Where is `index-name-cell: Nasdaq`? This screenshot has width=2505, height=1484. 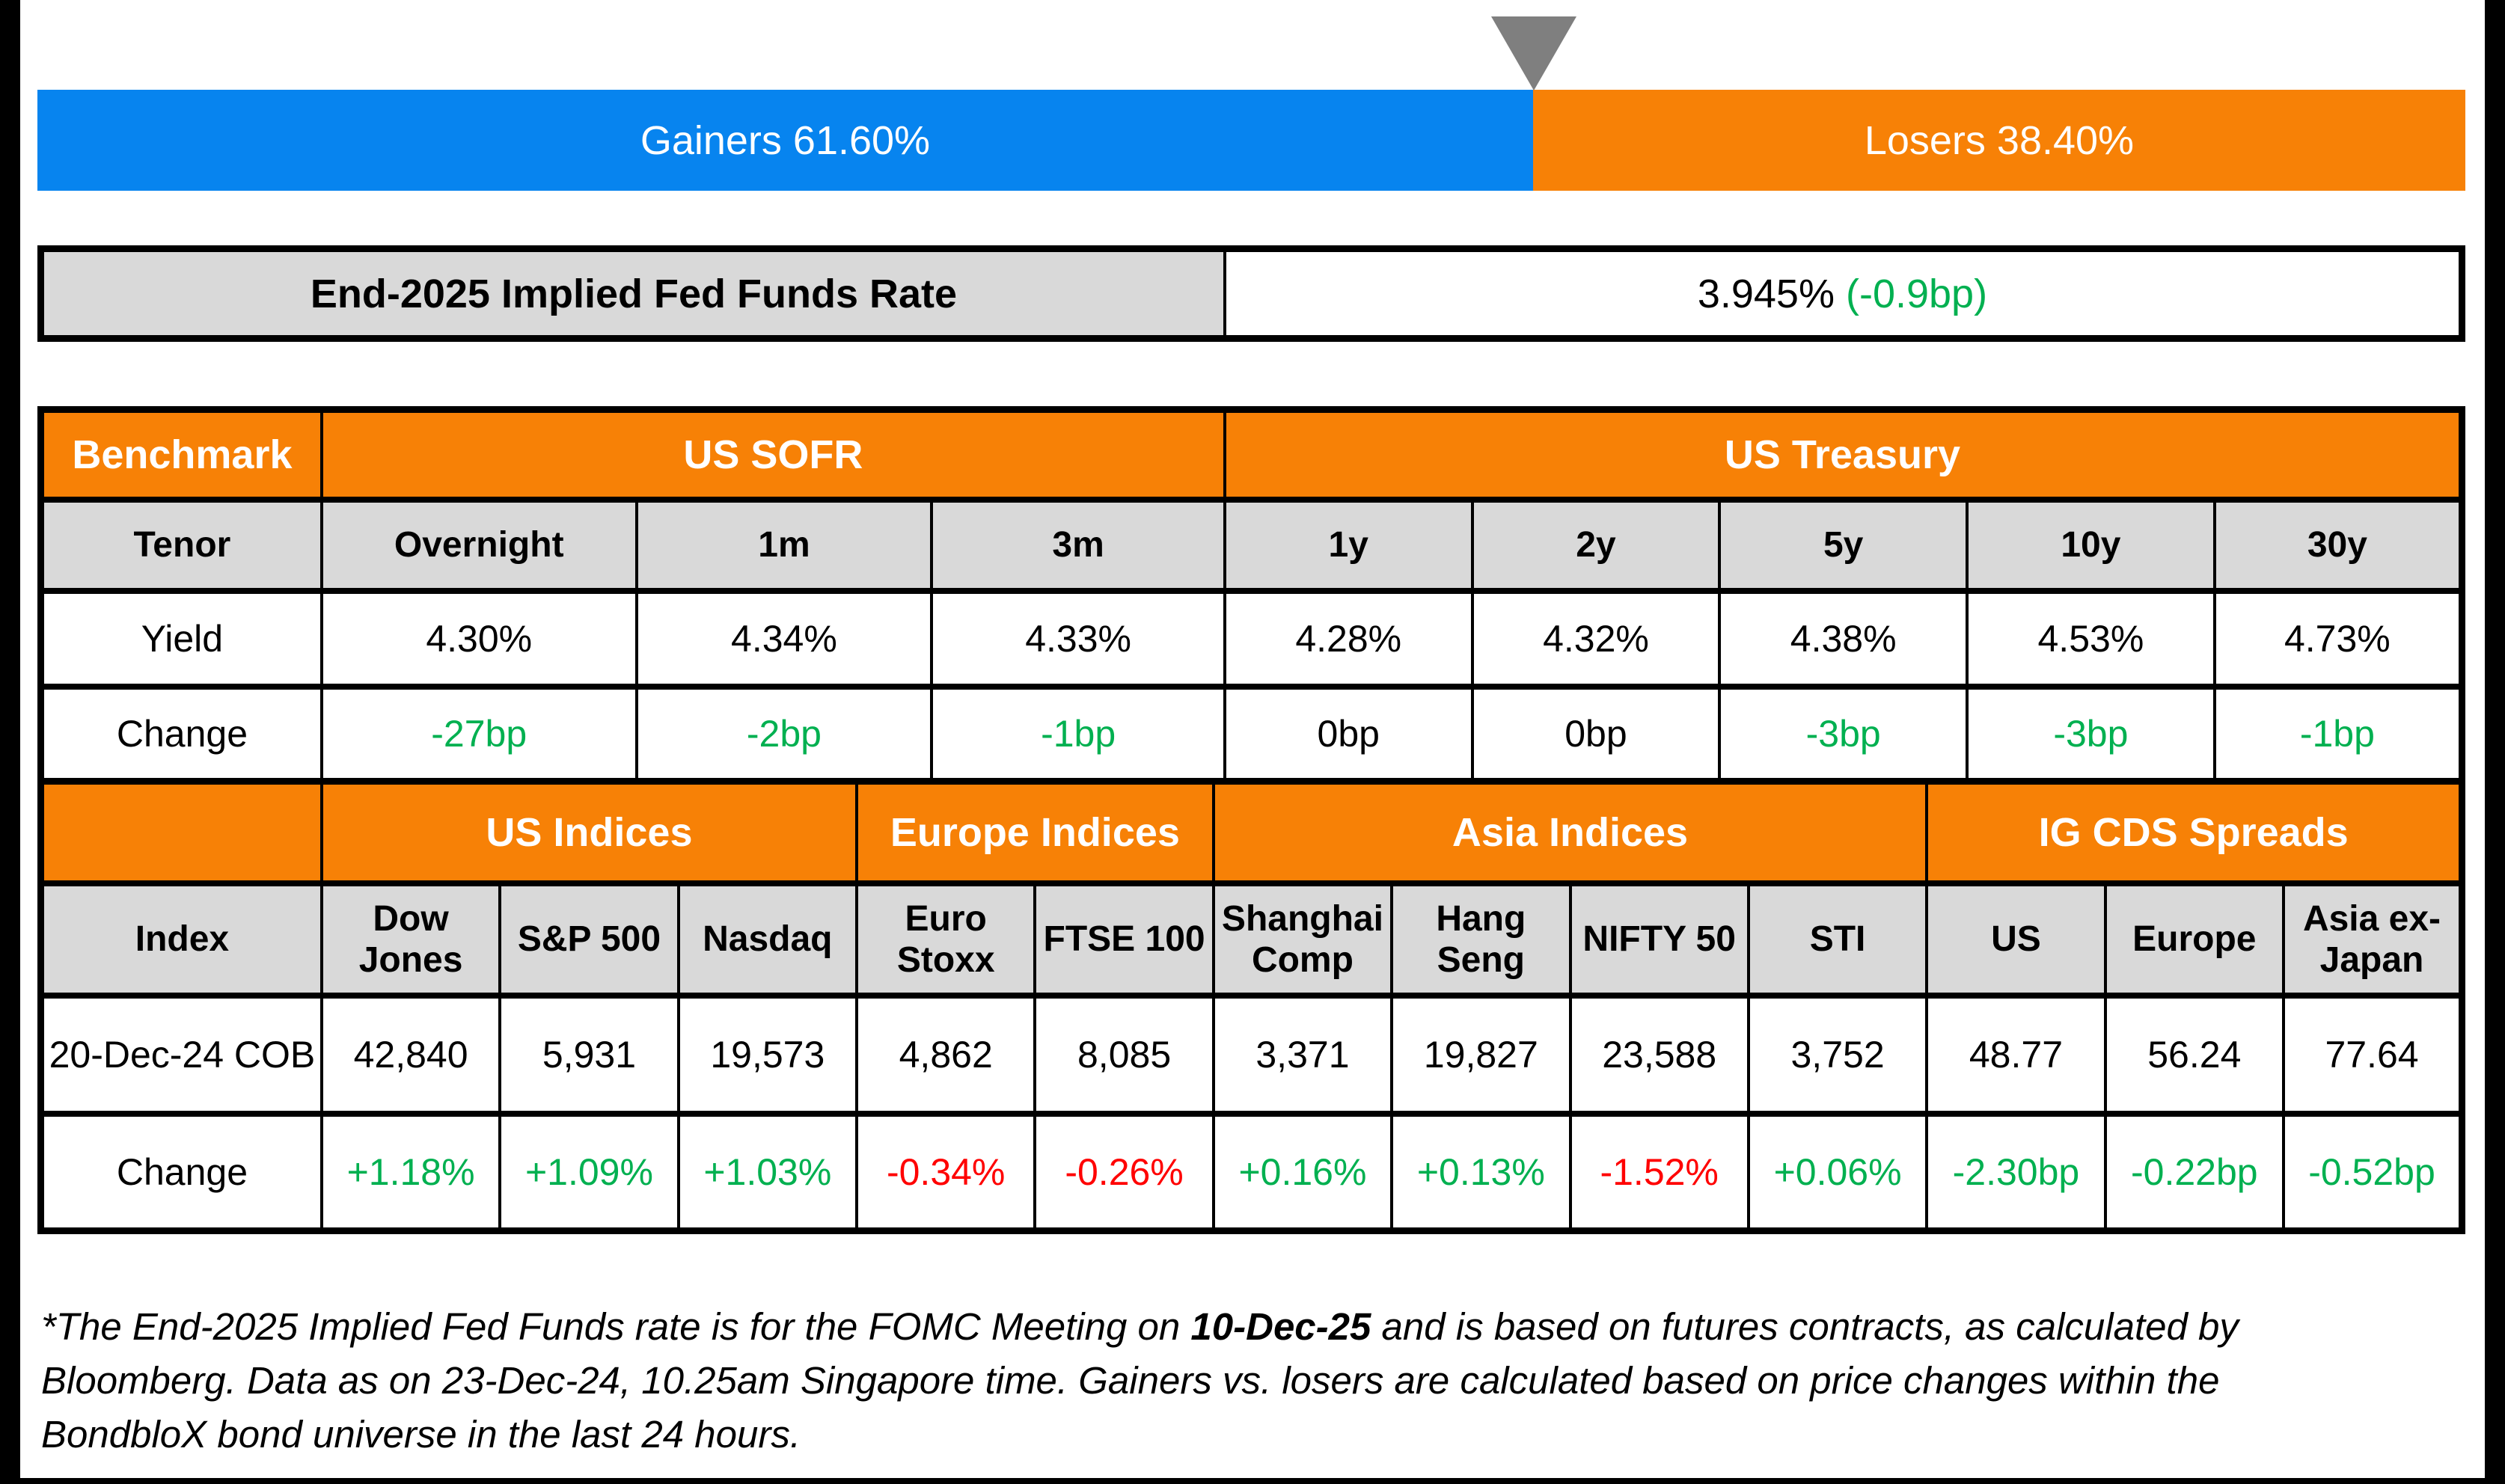 index-name-cell: Nasdaq is located at coordinates (768, 939).